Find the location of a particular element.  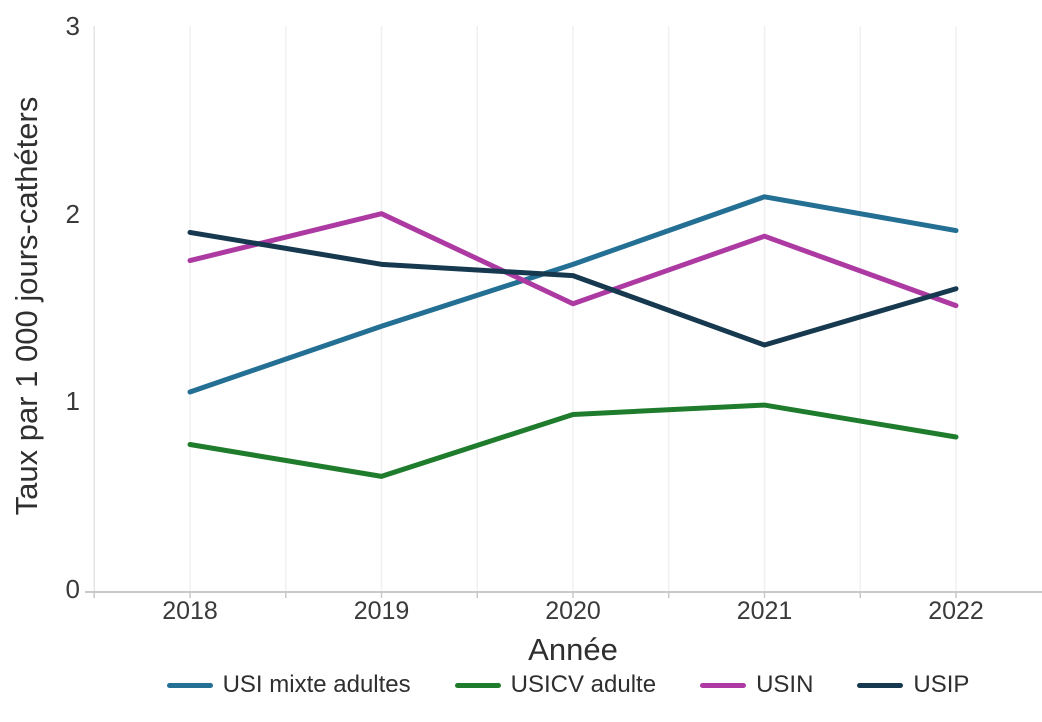

x-axis-title: Année is located at coordinates (573, 649).